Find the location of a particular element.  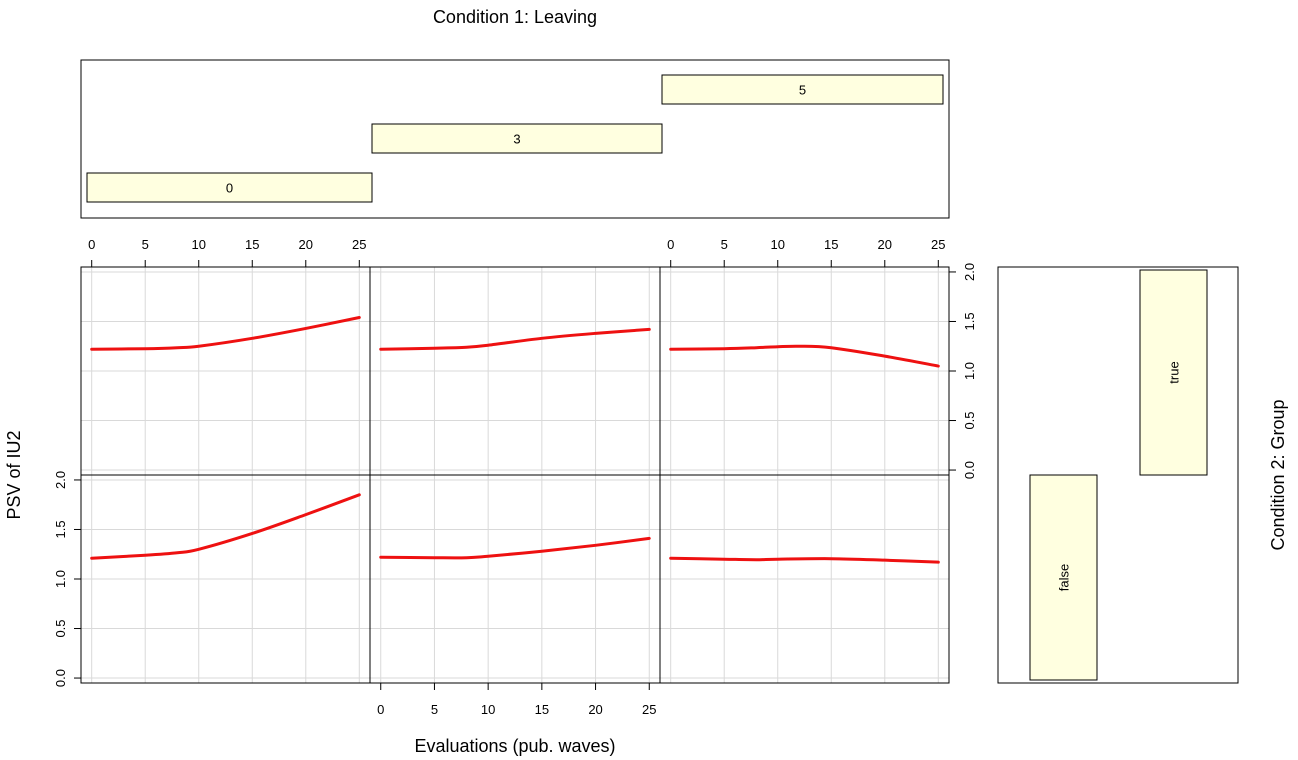

chart-title: Condition 1: Leaving is located at coordinates (515, 17).